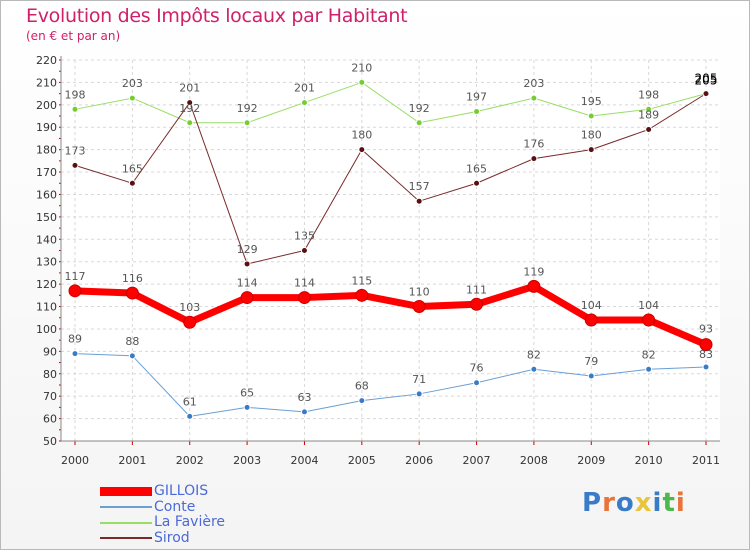  I want to click on y-tick-label: 150, so click(46, 217).